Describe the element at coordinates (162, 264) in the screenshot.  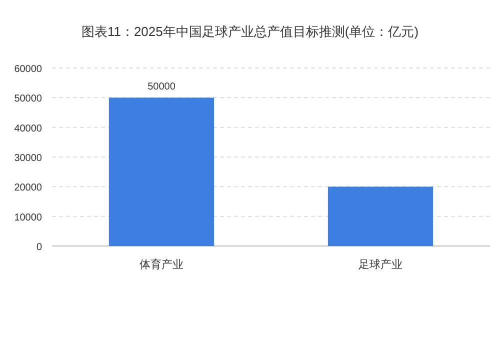
I see `x-tick-label: 体育产业` at that location.